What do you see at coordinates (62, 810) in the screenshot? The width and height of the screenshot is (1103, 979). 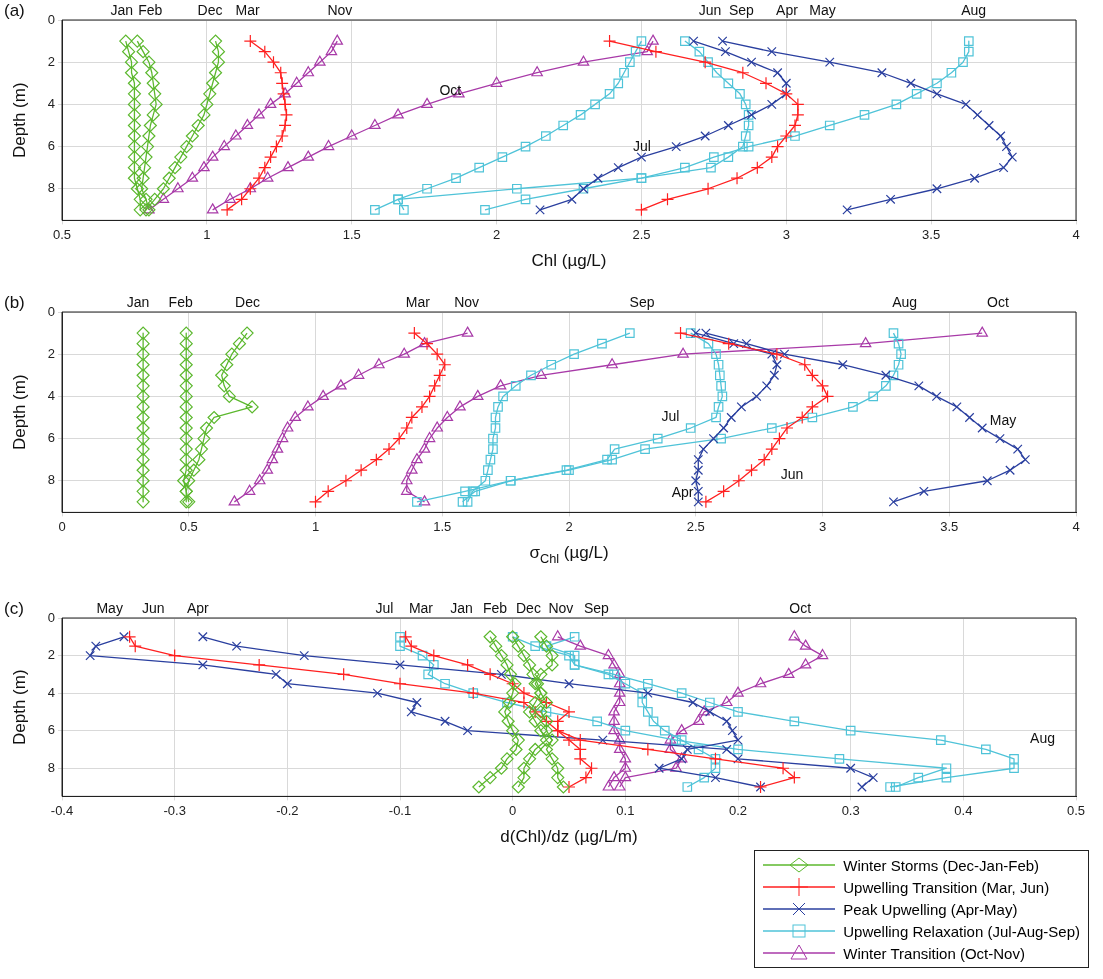 I see `x-tick-label: -0.4` at bounding box center [62, 810].